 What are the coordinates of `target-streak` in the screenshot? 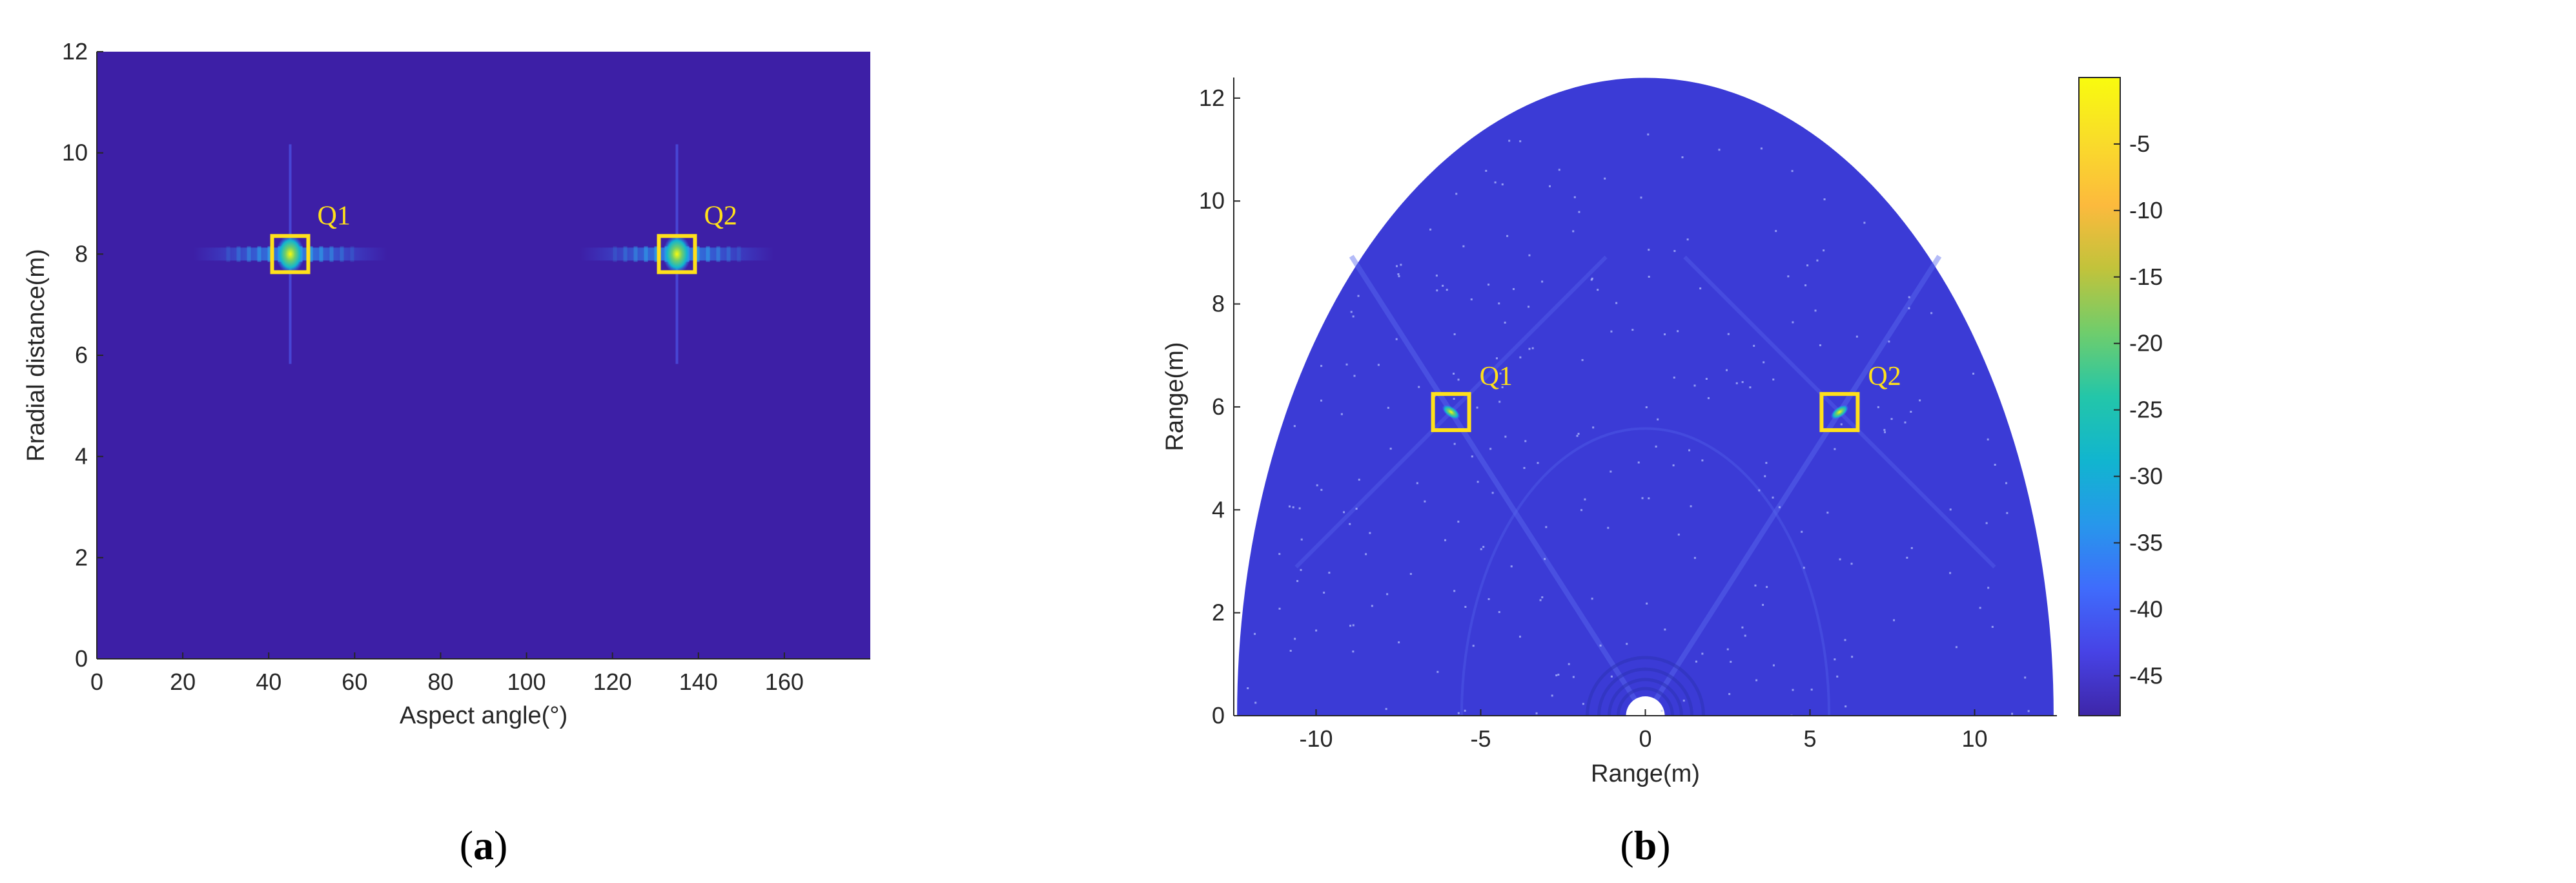 It's located at (1498, 486).